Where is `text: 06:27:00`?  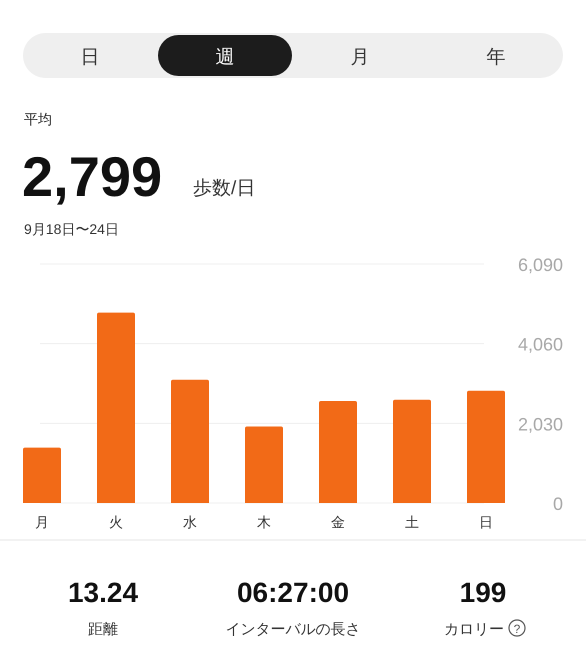 text: 06:27:00 is located at coordinates (293, 592).